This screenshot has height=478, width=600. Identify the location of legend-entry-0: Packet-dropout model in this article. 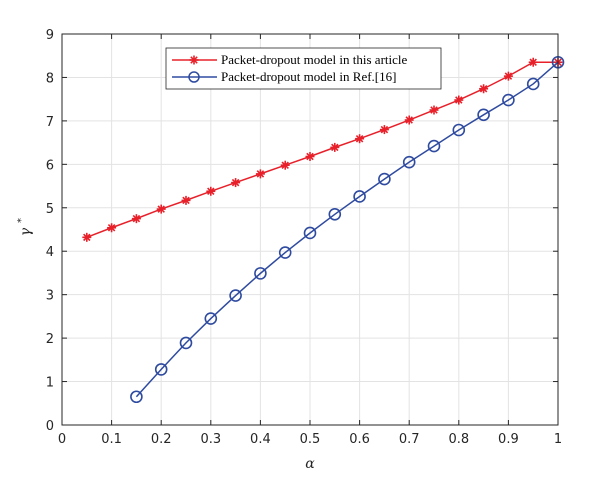
(314, 59).